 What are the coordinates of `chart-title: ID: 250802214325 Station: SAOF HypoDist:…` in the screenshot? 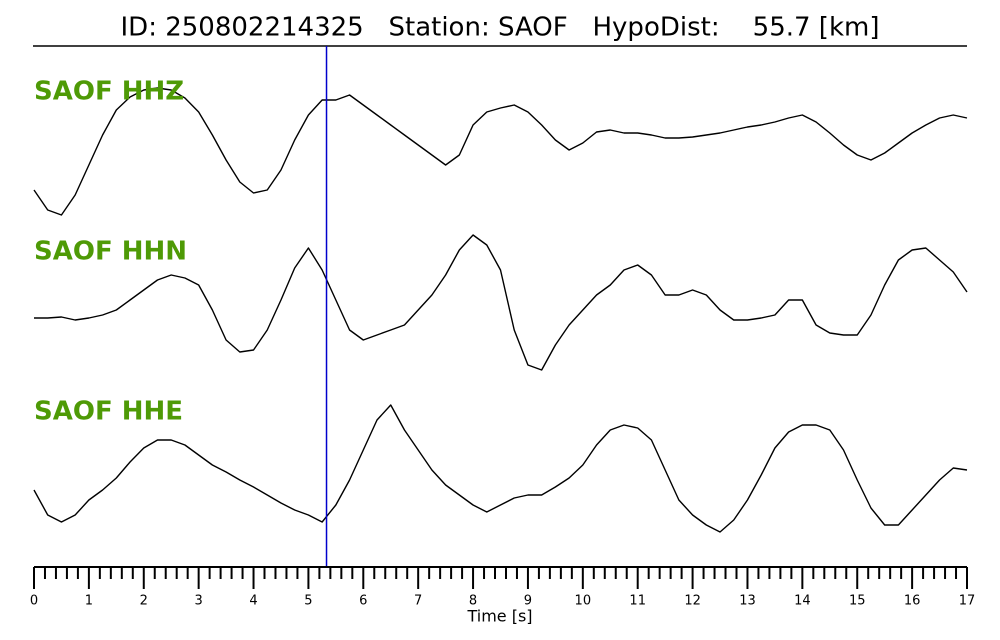 It's located at (500, 28).